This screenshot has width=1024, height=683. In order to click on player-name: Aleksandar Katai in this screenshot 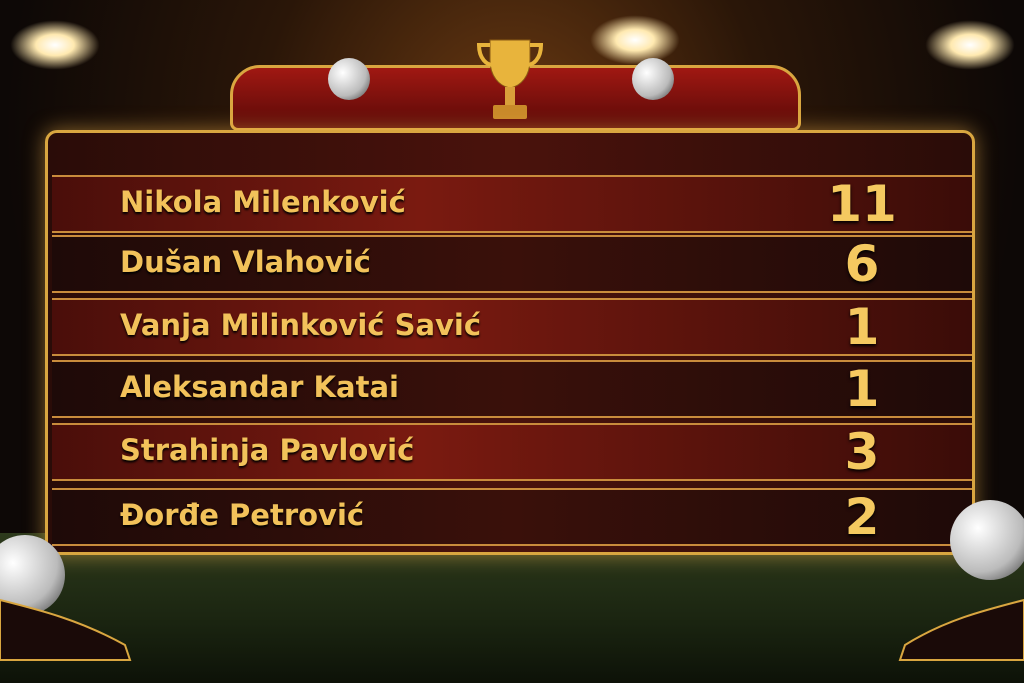, I will do `click(259, 387)`.